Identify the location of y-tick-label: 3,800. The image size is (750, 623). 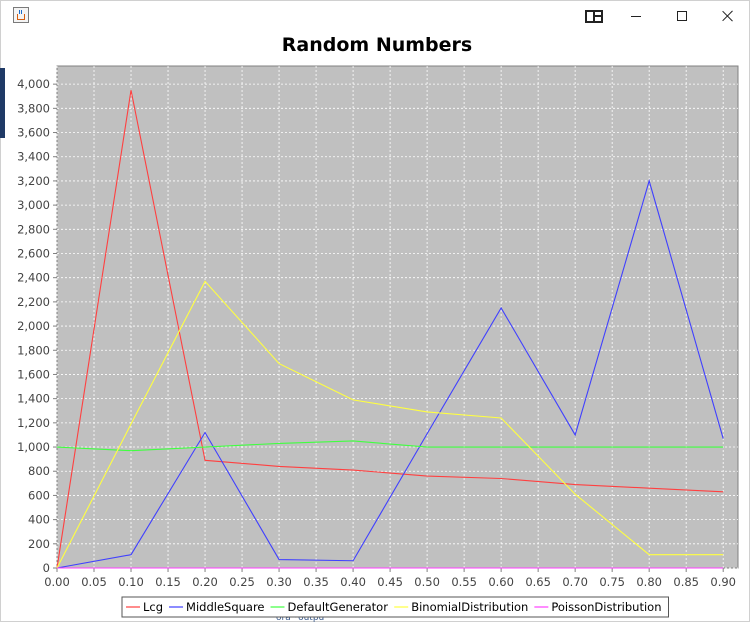
(33, 108).